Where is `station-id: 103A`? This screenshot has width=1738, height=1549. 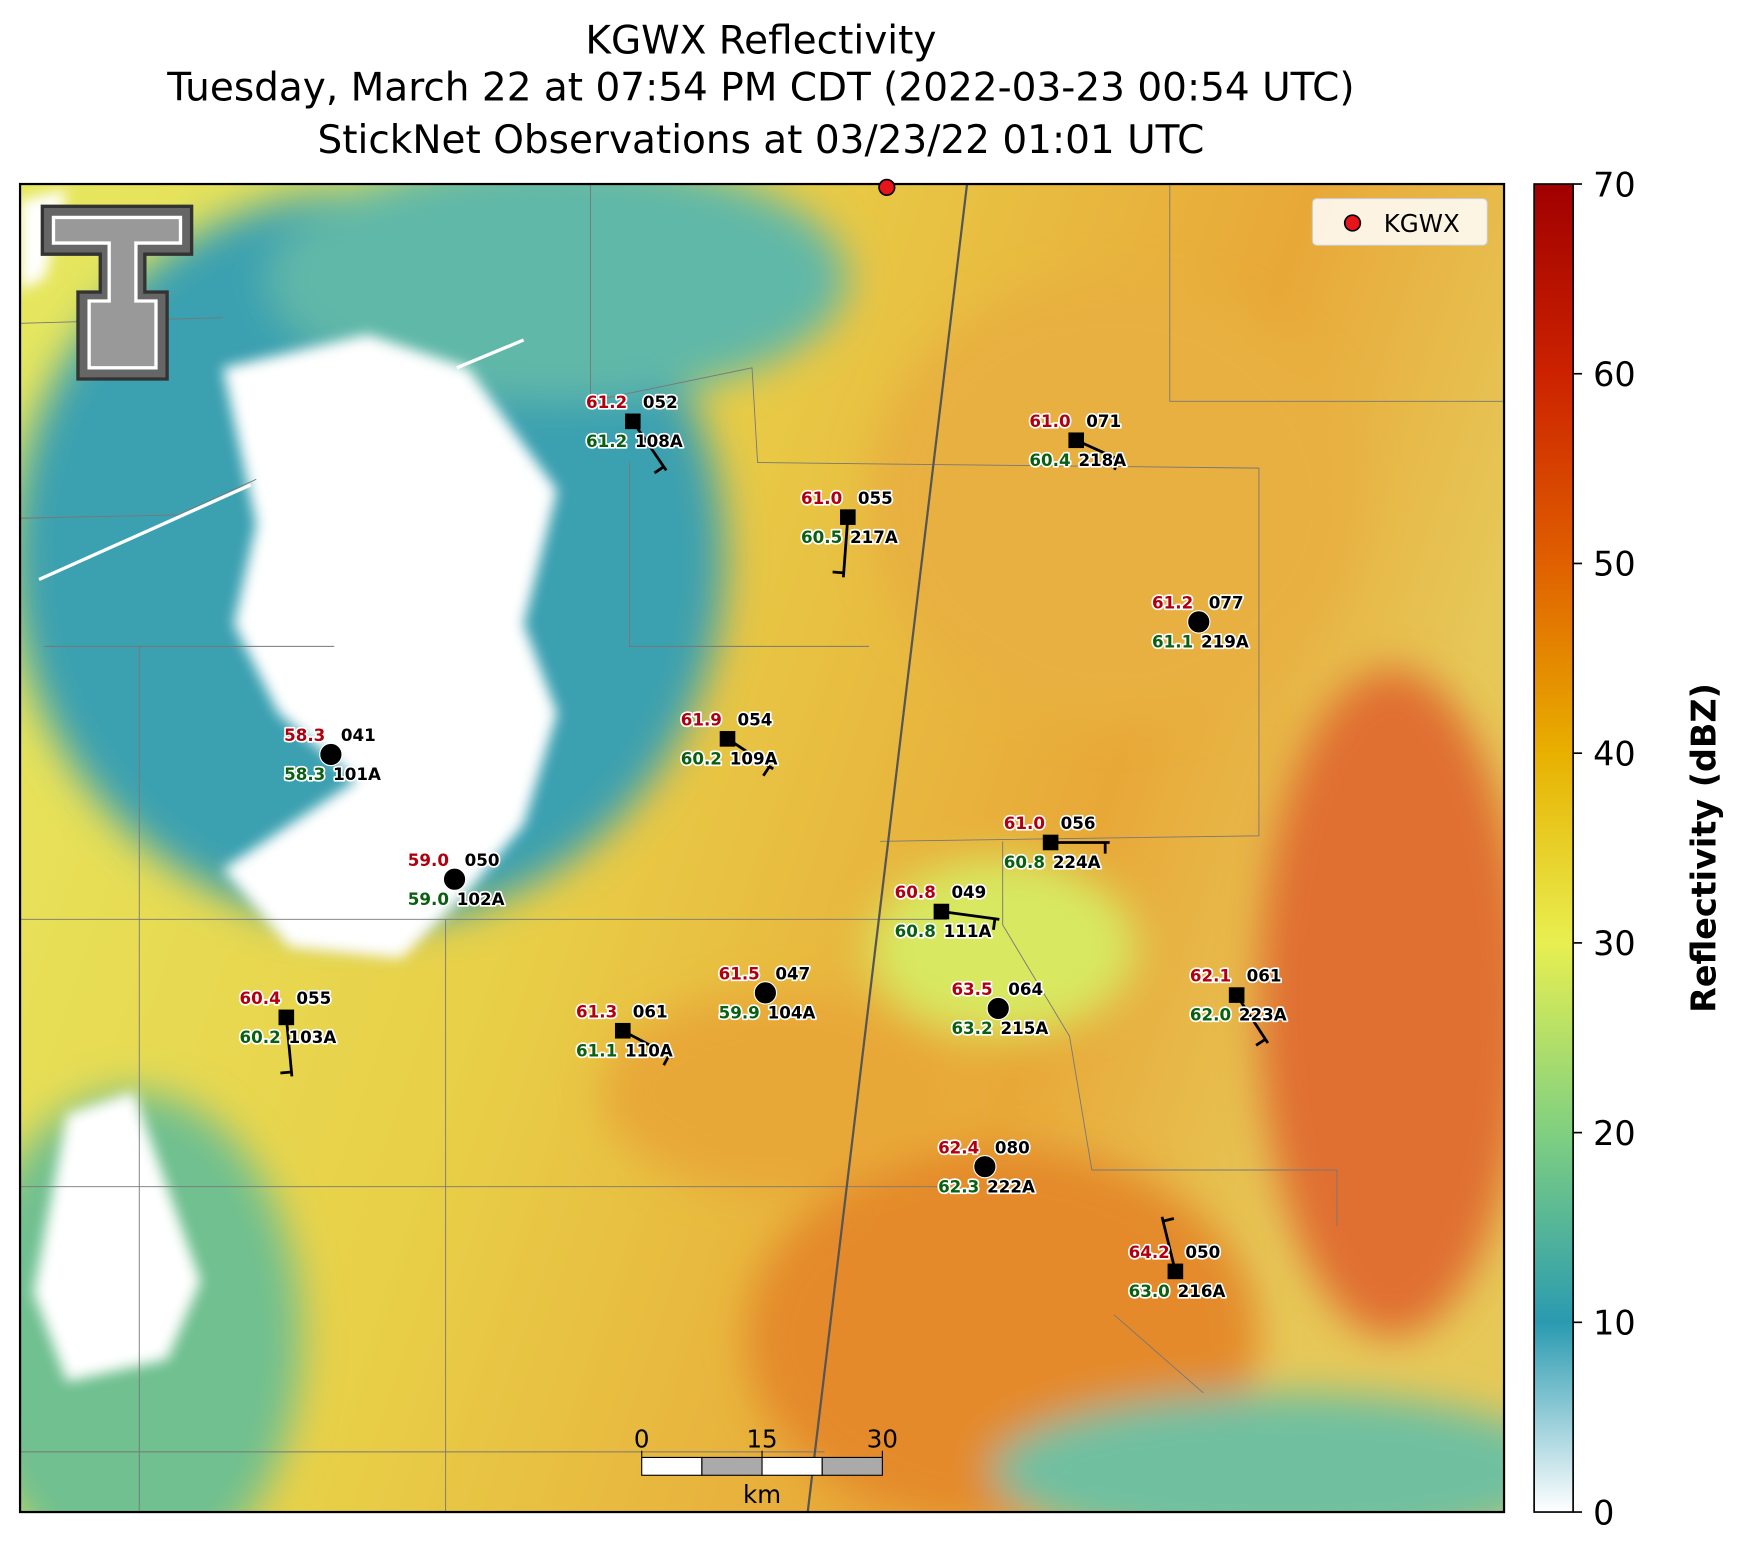
station-id: 103A is located at coordinates (313, 1037).